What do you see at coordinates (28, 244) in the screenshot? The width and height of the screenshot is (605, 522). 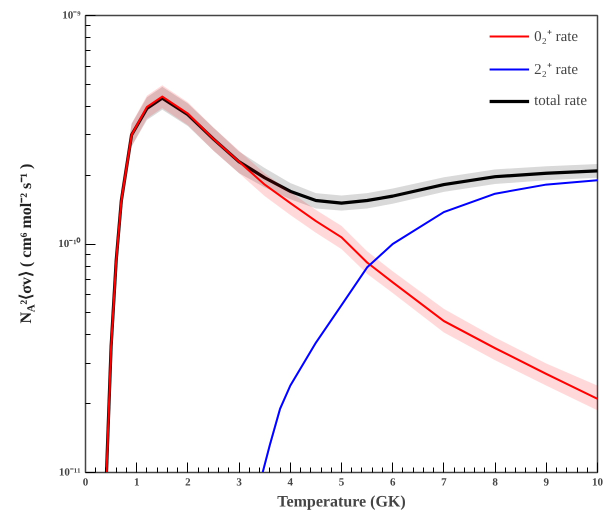 I see `y-axis-title: NA²⟨σv⟩ ( cm⁶ mol⁻² s⁻¹ )` at bounding box center [28, 244].